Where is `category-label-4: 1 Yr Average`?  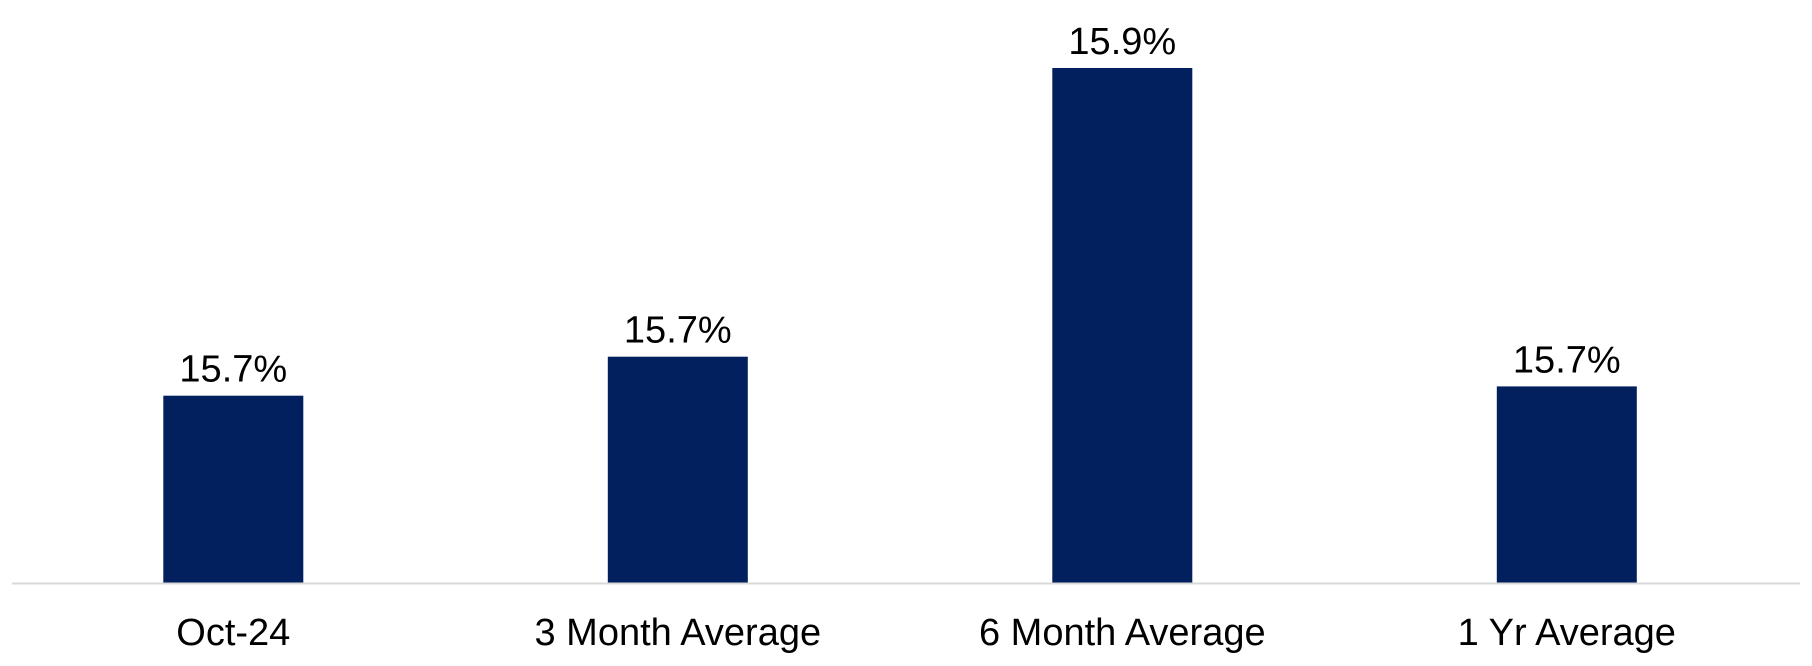
category-label-4: 1 Yr Average is located at coordinates (1567, 633).